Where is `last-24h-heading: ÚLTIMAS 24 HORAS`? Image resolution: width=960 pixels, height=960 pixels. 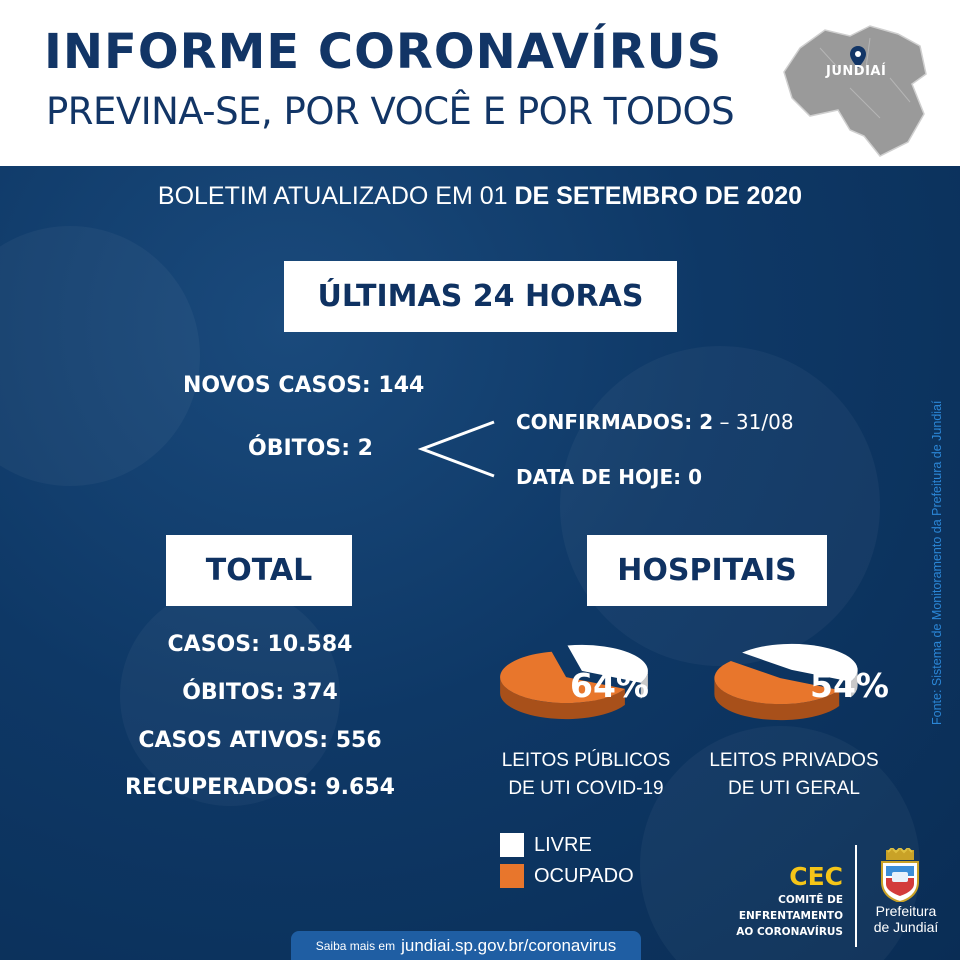 last-24h-heading: ÚLTIMAS 24 HORAS is located at coordinates (480, 296).